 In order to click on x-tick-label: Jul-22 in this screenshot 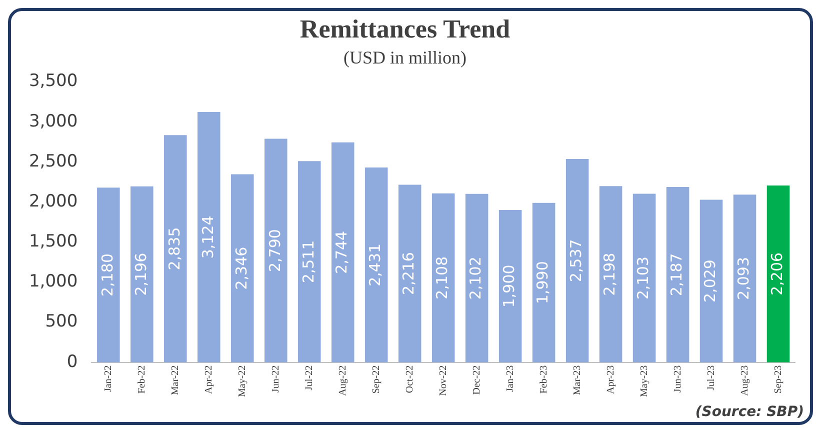, I will do `click(309, 377)`.